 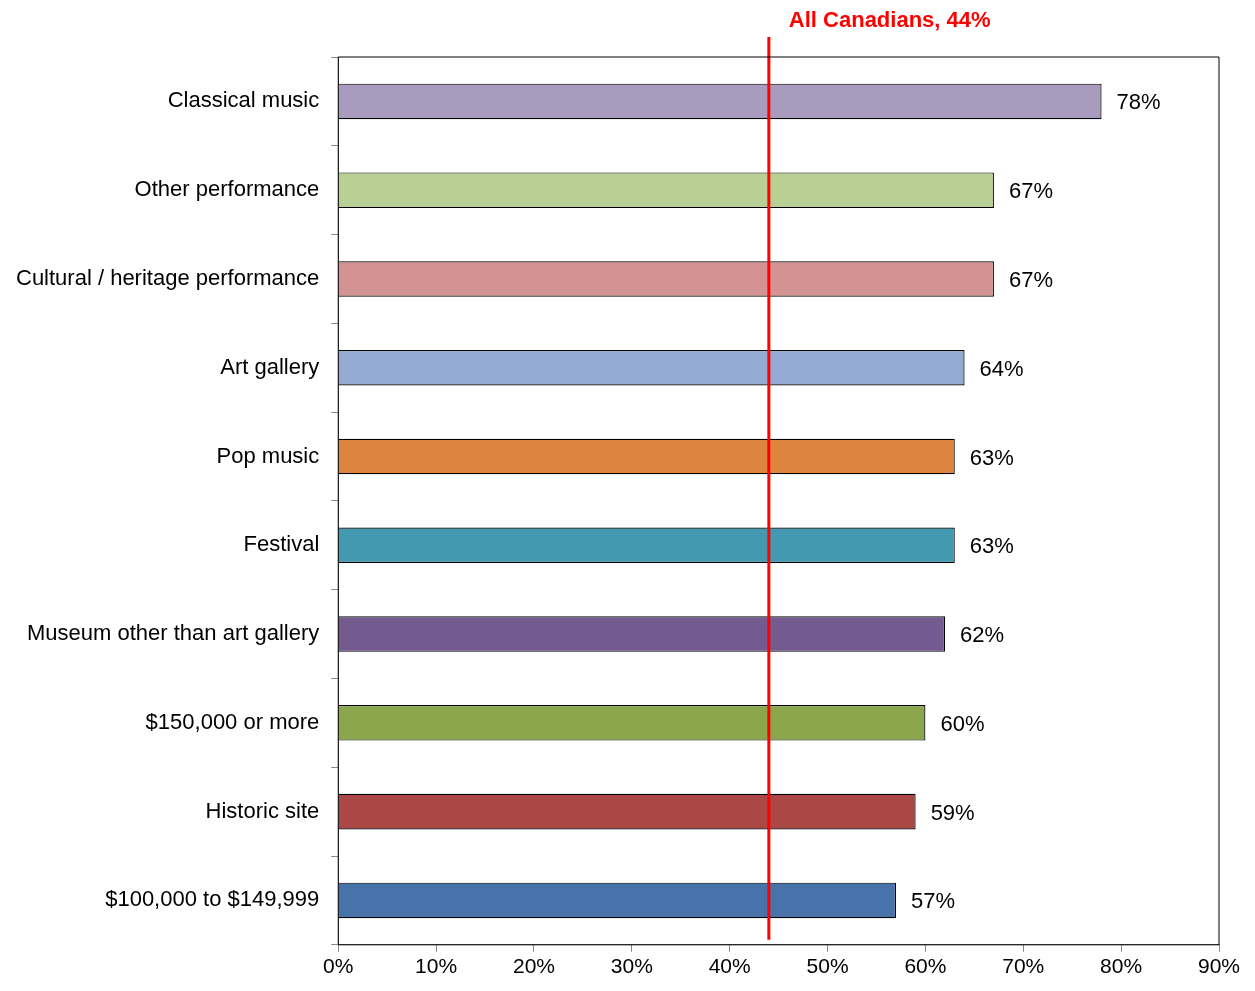 I want to click on y-tick-label: Art gallery, so click(x=270, y=366).